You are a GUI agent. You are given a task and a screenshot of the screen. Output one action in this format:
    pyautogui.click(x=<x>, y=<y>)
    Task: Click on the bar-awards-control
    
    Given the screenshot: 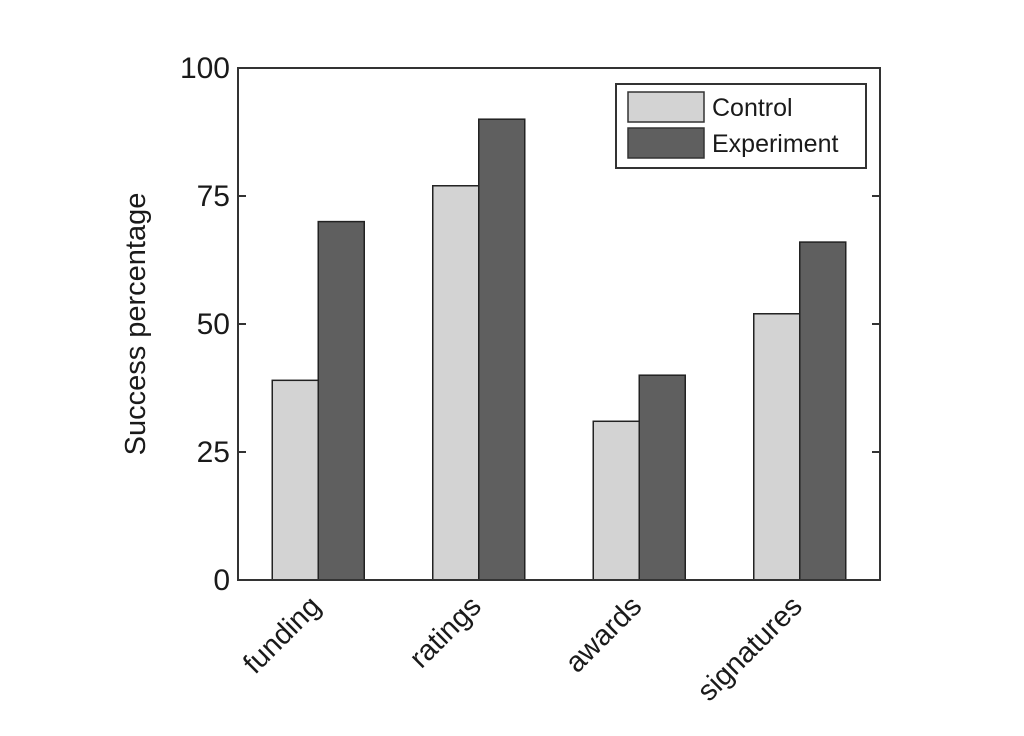 What is the action you would take?
    pyautogui.click(x=616, y=500)
    